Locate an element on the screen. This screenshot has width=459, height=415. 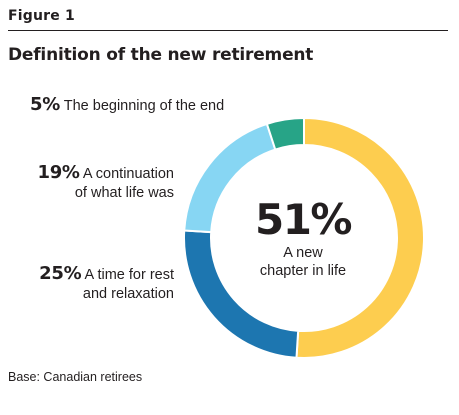
legend-label-continuation: 19% A continuation of what life was is located at coordinates (105, 183).